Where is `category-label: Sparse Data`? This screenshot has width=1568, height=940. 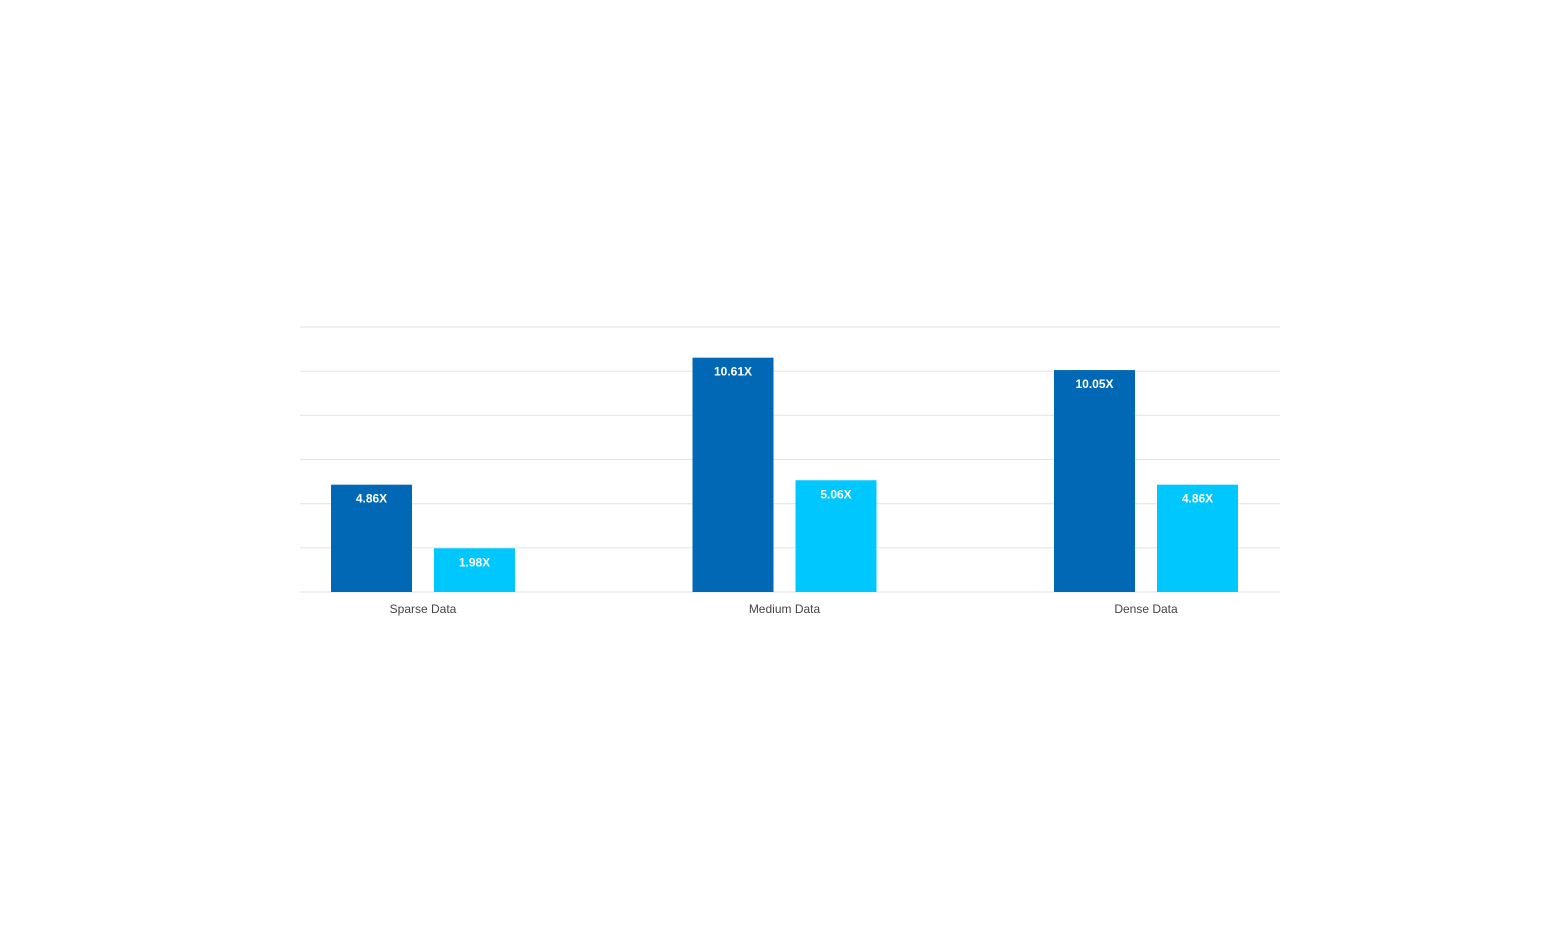 category-label: Sparse Data is located at coordinates (423, 609).